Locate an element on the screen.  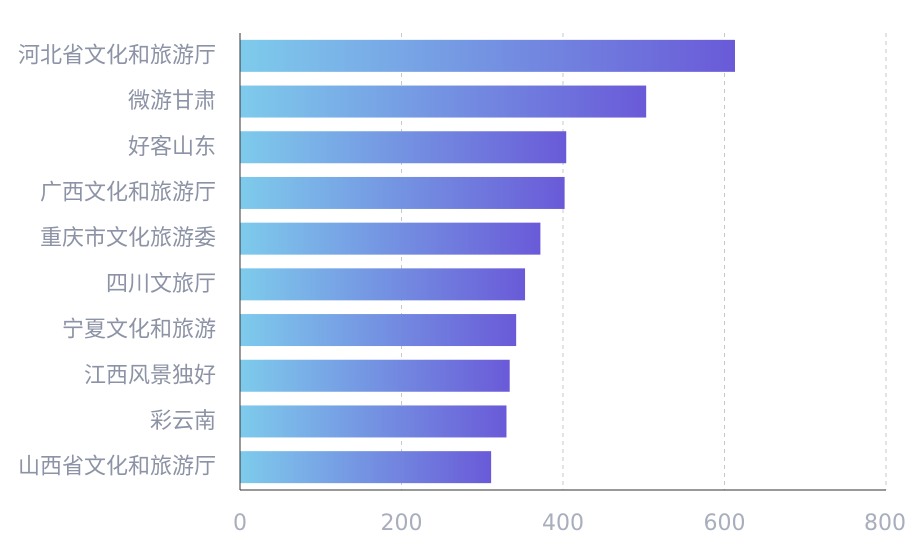
category-label-1: 微游甘肃 is located at coordinates (172, 101).